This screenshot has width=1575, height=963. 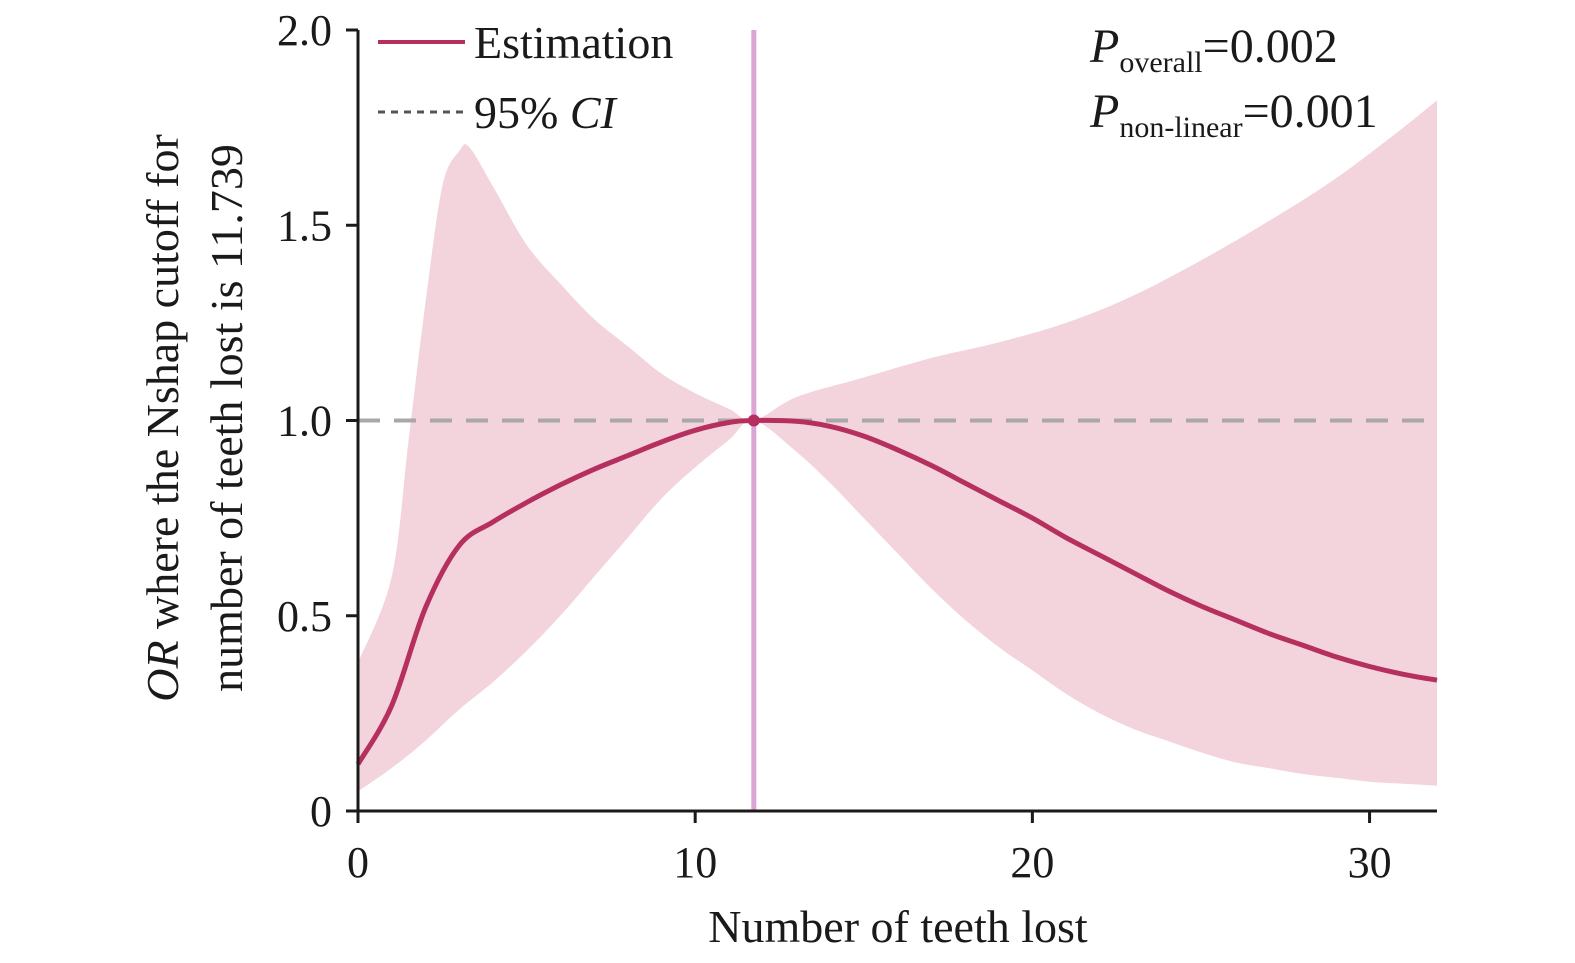 What do you see at coordinates (304, 616) in the screenshot?
I see `y-tick-label: 0.5` at bounding box center [304, 616].